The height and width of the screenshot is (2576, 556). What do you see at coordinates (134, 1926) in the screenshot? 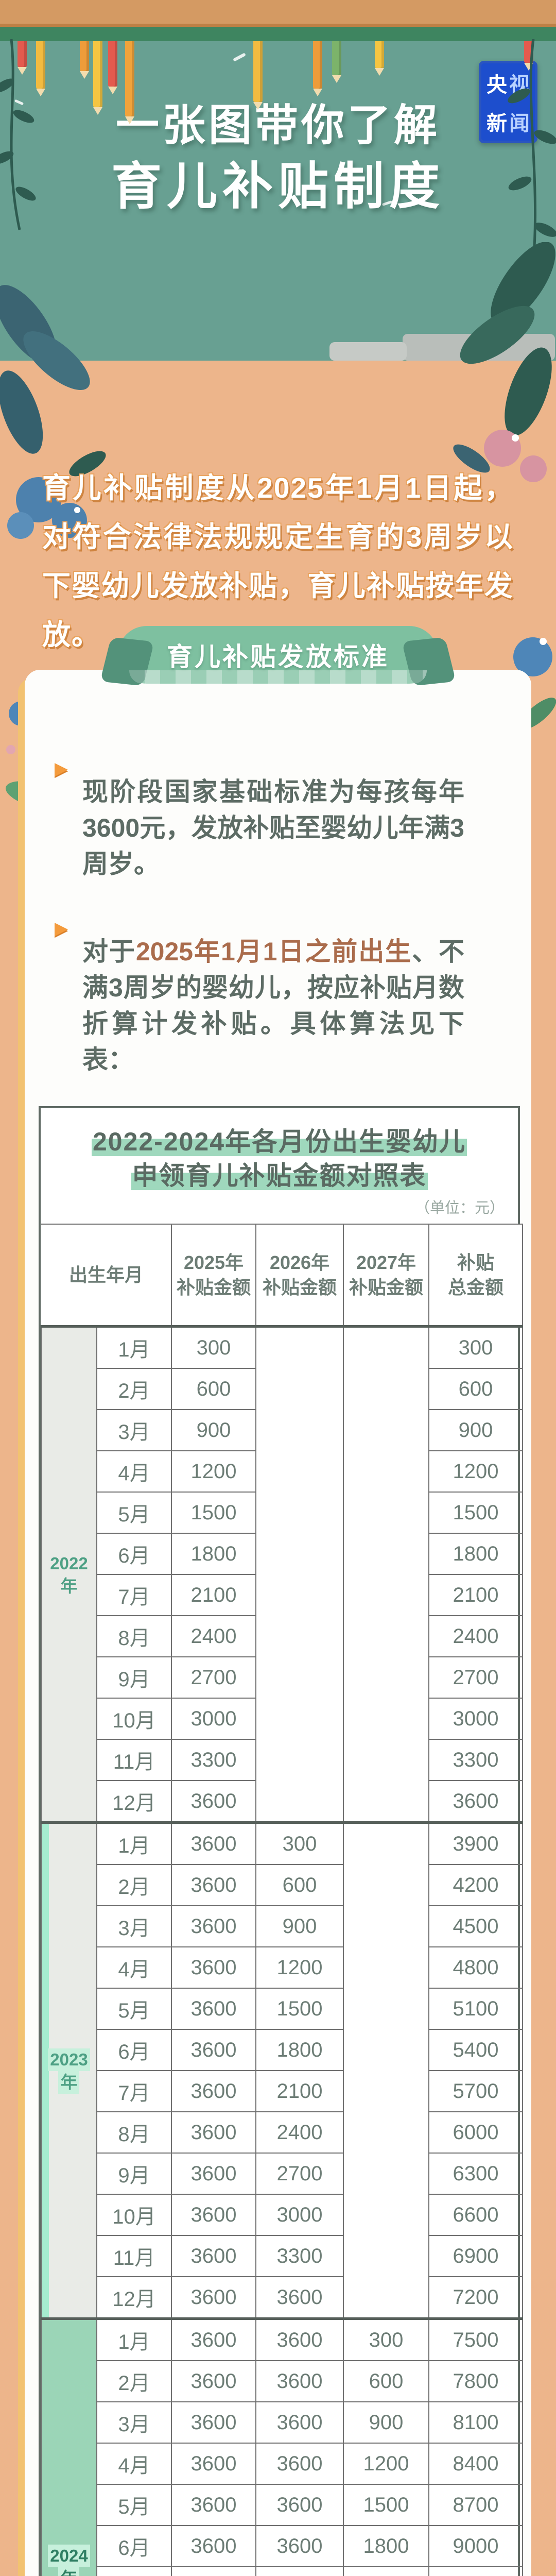
I see `month-cell: 3月` at bounding box center [134, 1926].